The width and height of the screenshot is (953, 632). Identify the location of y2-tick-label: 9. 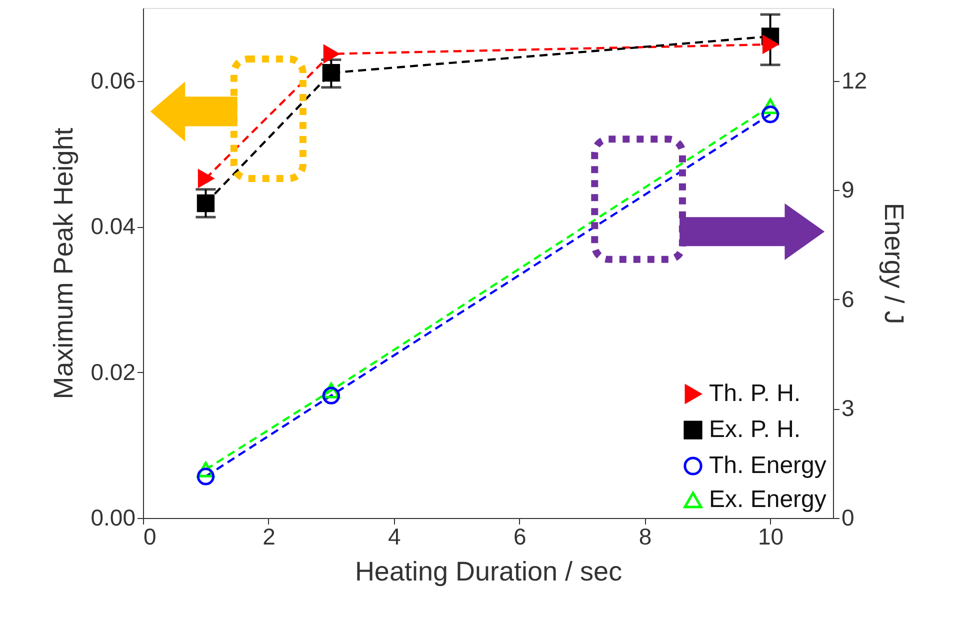
(848, 189).